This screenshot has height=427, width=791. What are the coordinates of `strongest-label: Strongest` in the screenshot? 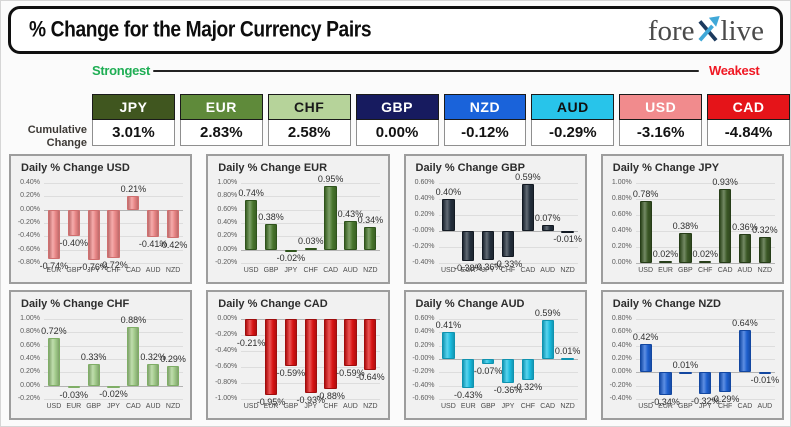 It's located at (121, 70).